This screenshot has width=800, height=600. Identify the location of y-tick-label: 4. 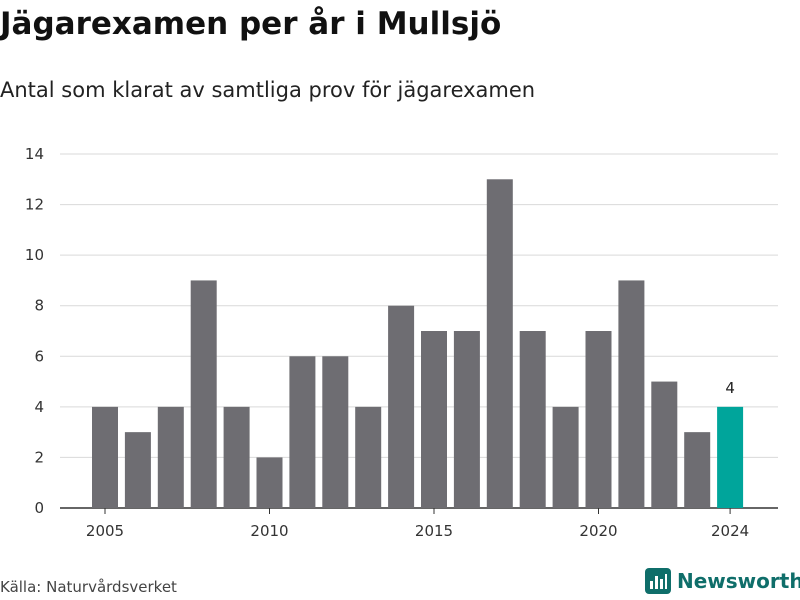
(39, 407).